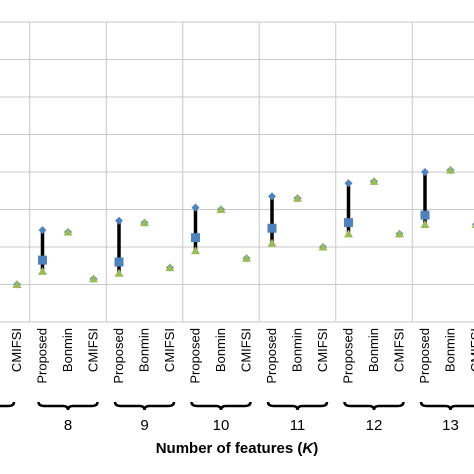  Describe the element at coordinates (308, 448) in the screenshot. I see `x-axis-title-variable: K` at that location.